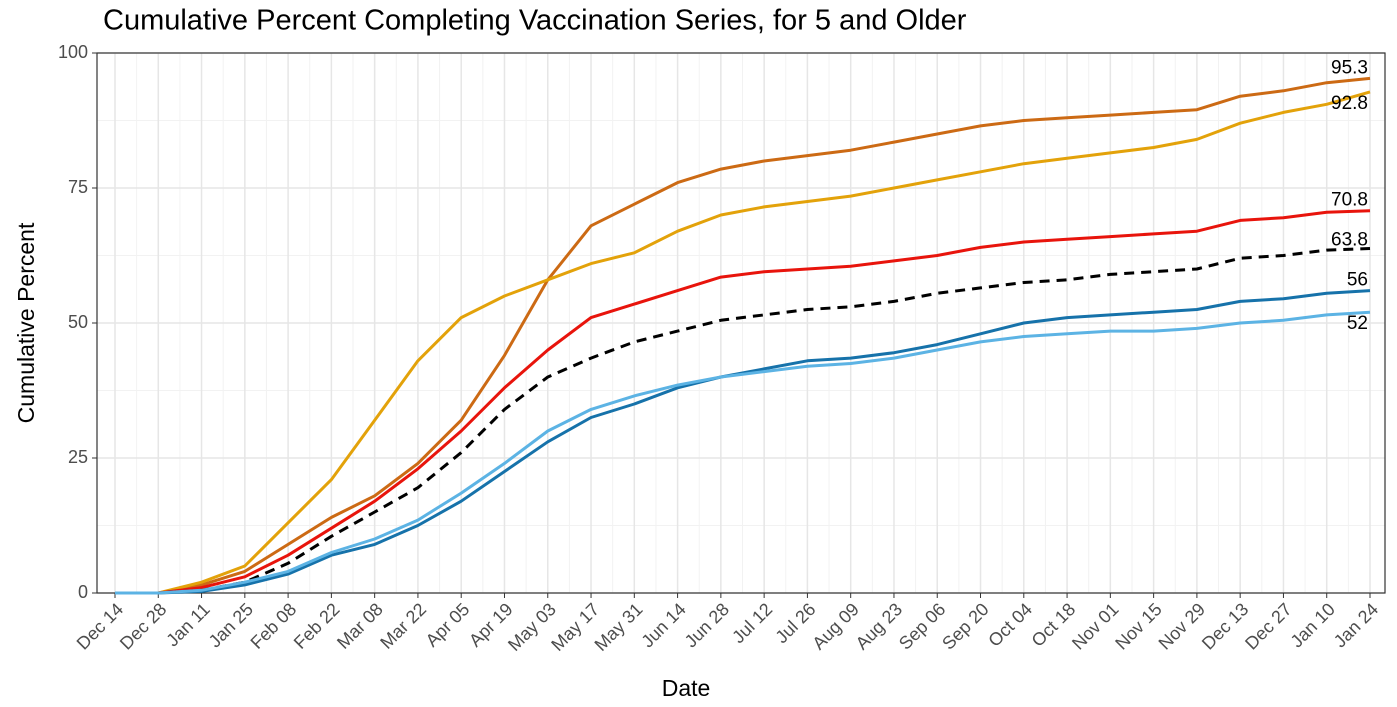  I want to click on y-tick-label: 75, so click(78, 187).